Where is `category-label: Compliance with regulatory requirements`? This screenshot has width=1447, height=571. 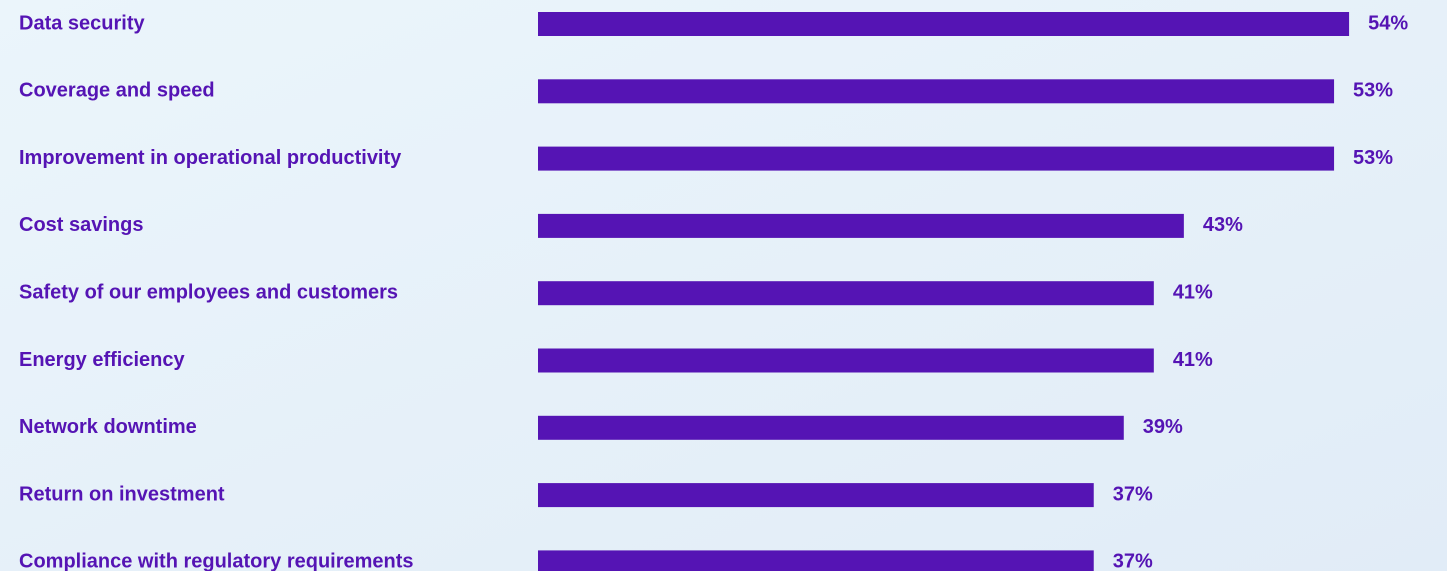
category-label: Compliance with regulatory requirements is located at coordinates (216, 561).